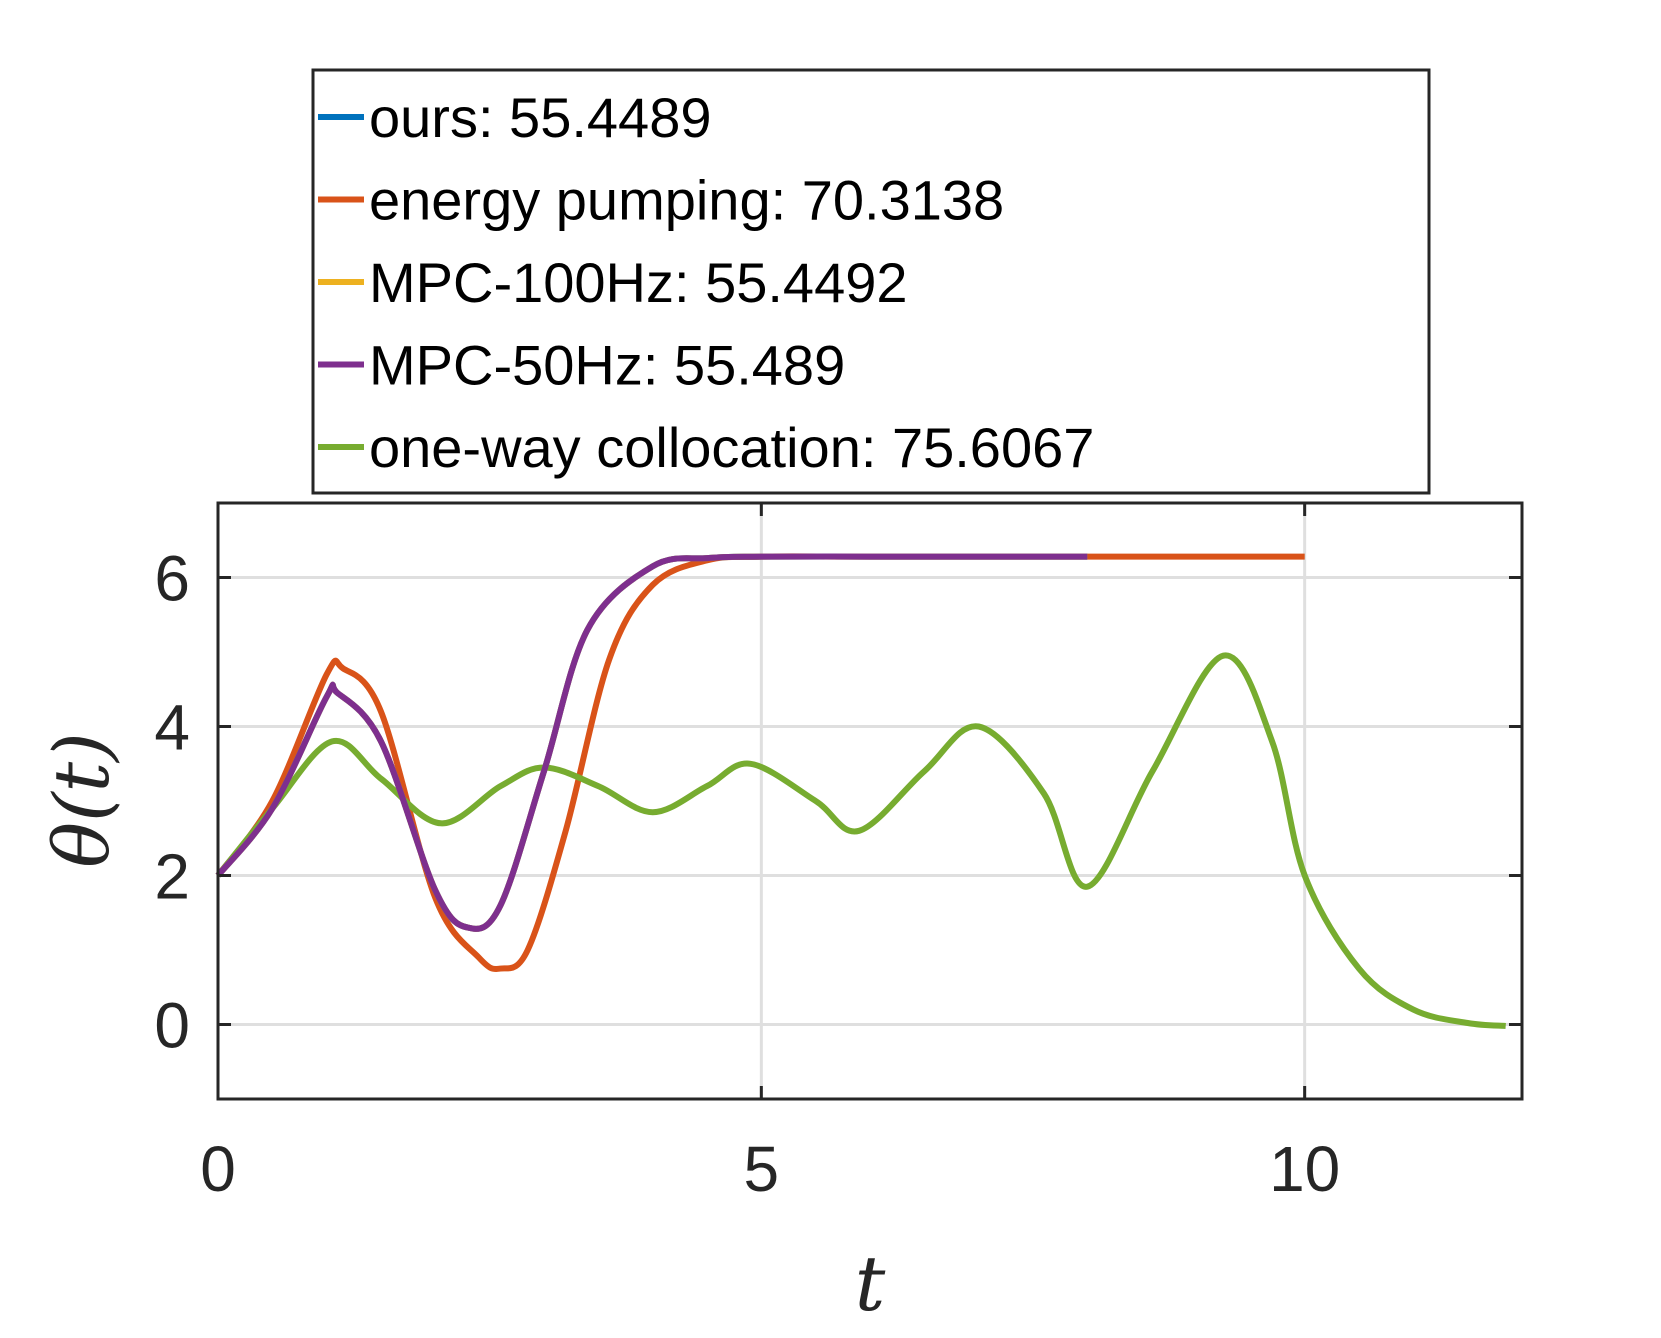 This screenshot has height=1338, width=1661. I want to click on y-tick-label-2: 4, so click(172, 728).